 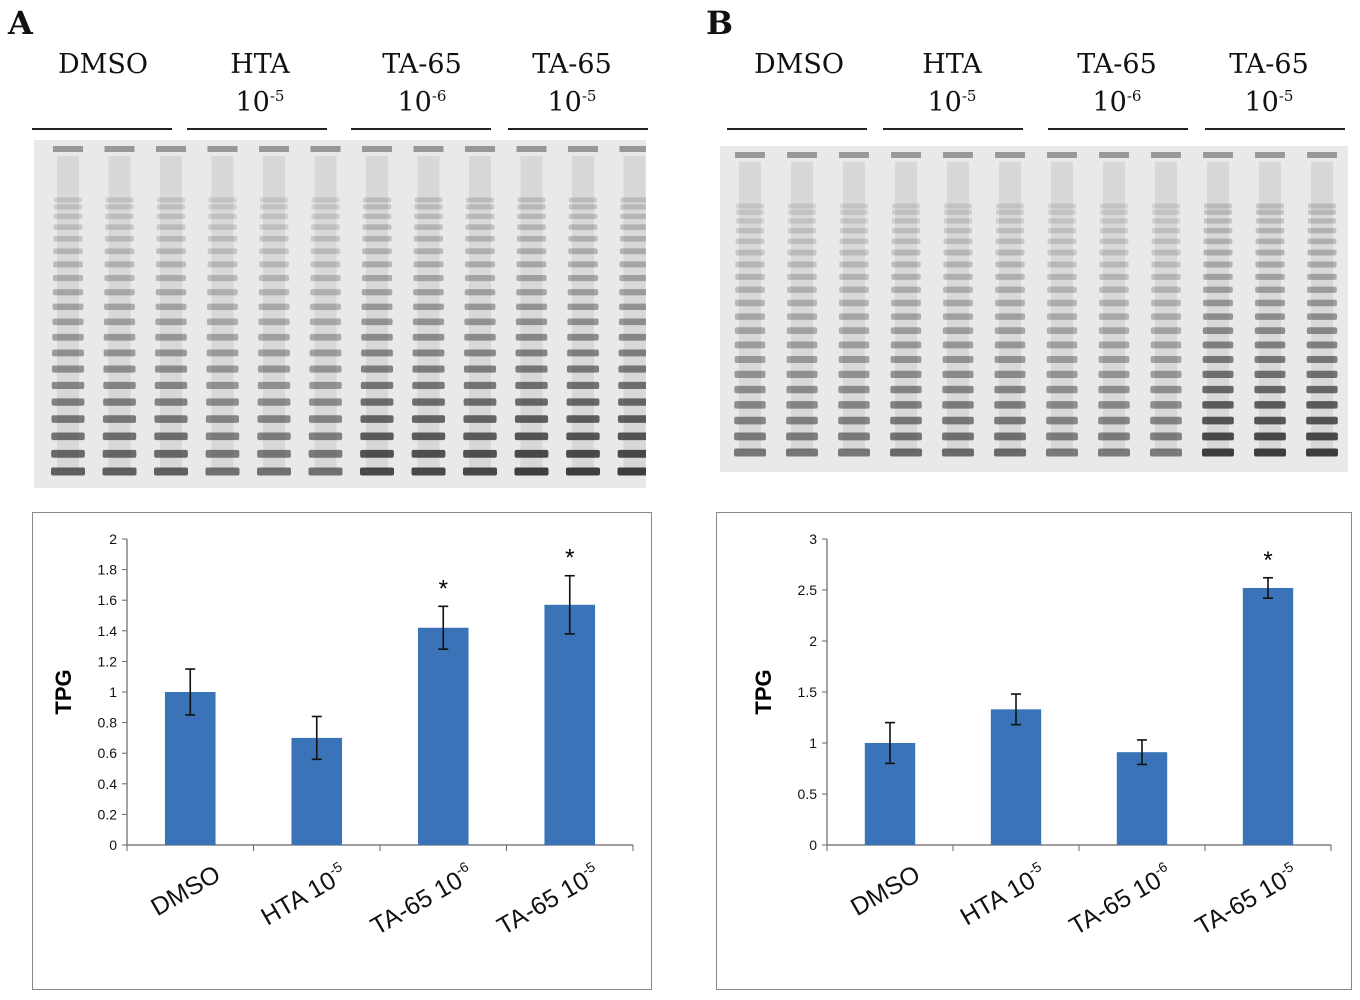 I want to click on y-tick-label: 1.8, so click(x=108, y=570).